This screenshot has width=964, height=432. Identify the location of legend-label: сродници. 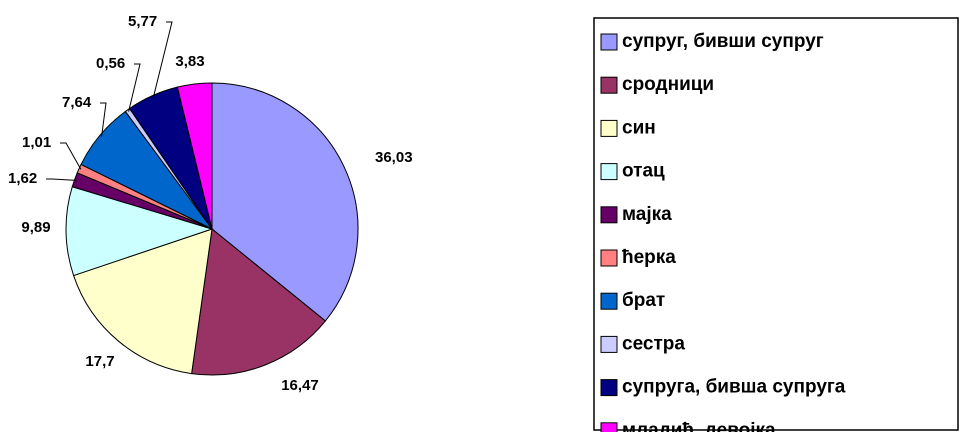
(668, 84).